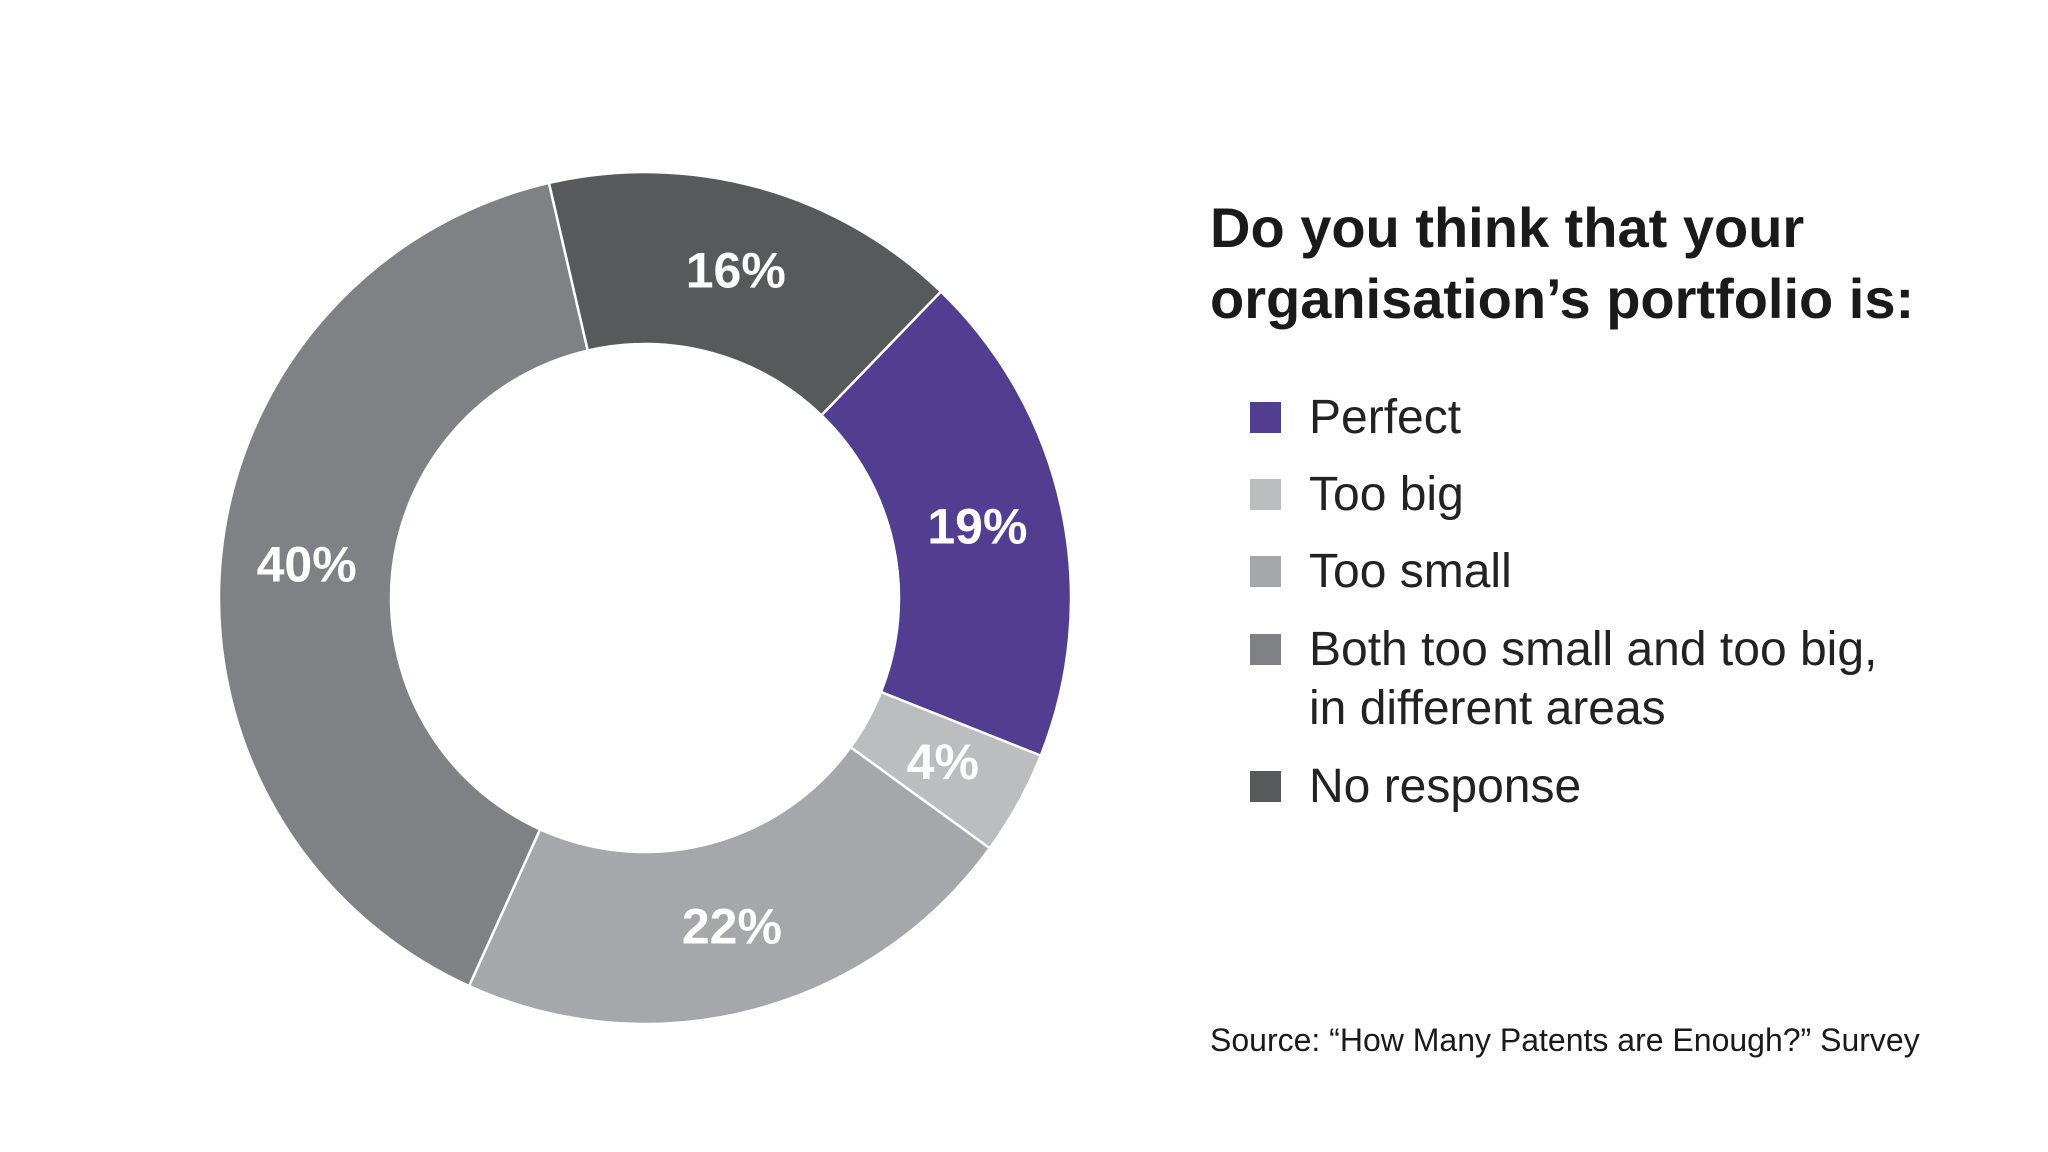 This screenshot has width=2048, height=1152. I want to click on slice-value-label: 19%, so click(977, 527).